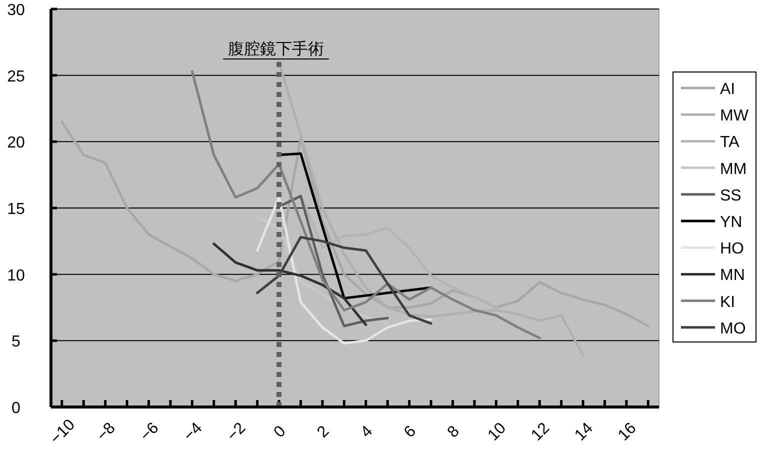  I want to click on legend-label: AI, so click(728, 89).